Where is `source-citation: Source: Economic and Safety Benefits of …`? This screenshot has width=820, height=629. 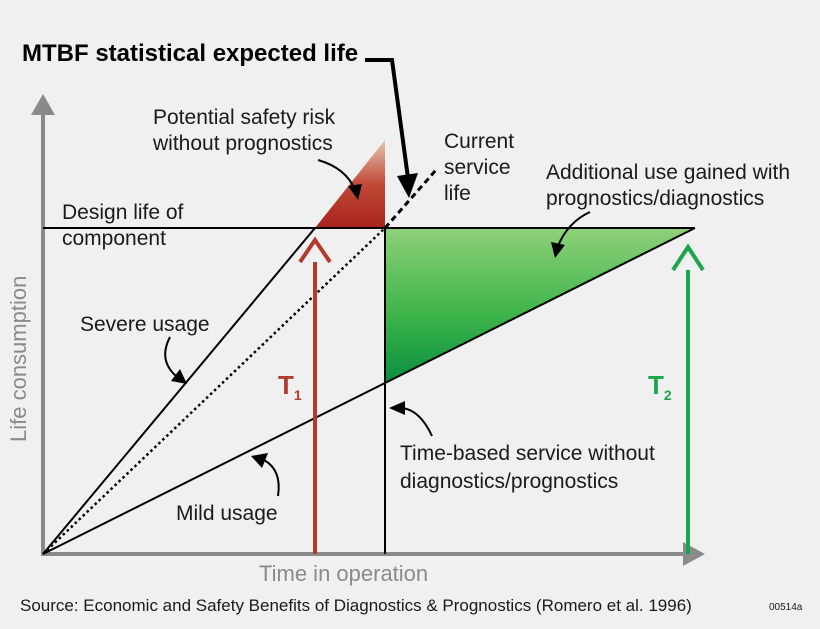 source-citation: Source: Economic and Safety Benefits of … is located at coordinates (356, 605).